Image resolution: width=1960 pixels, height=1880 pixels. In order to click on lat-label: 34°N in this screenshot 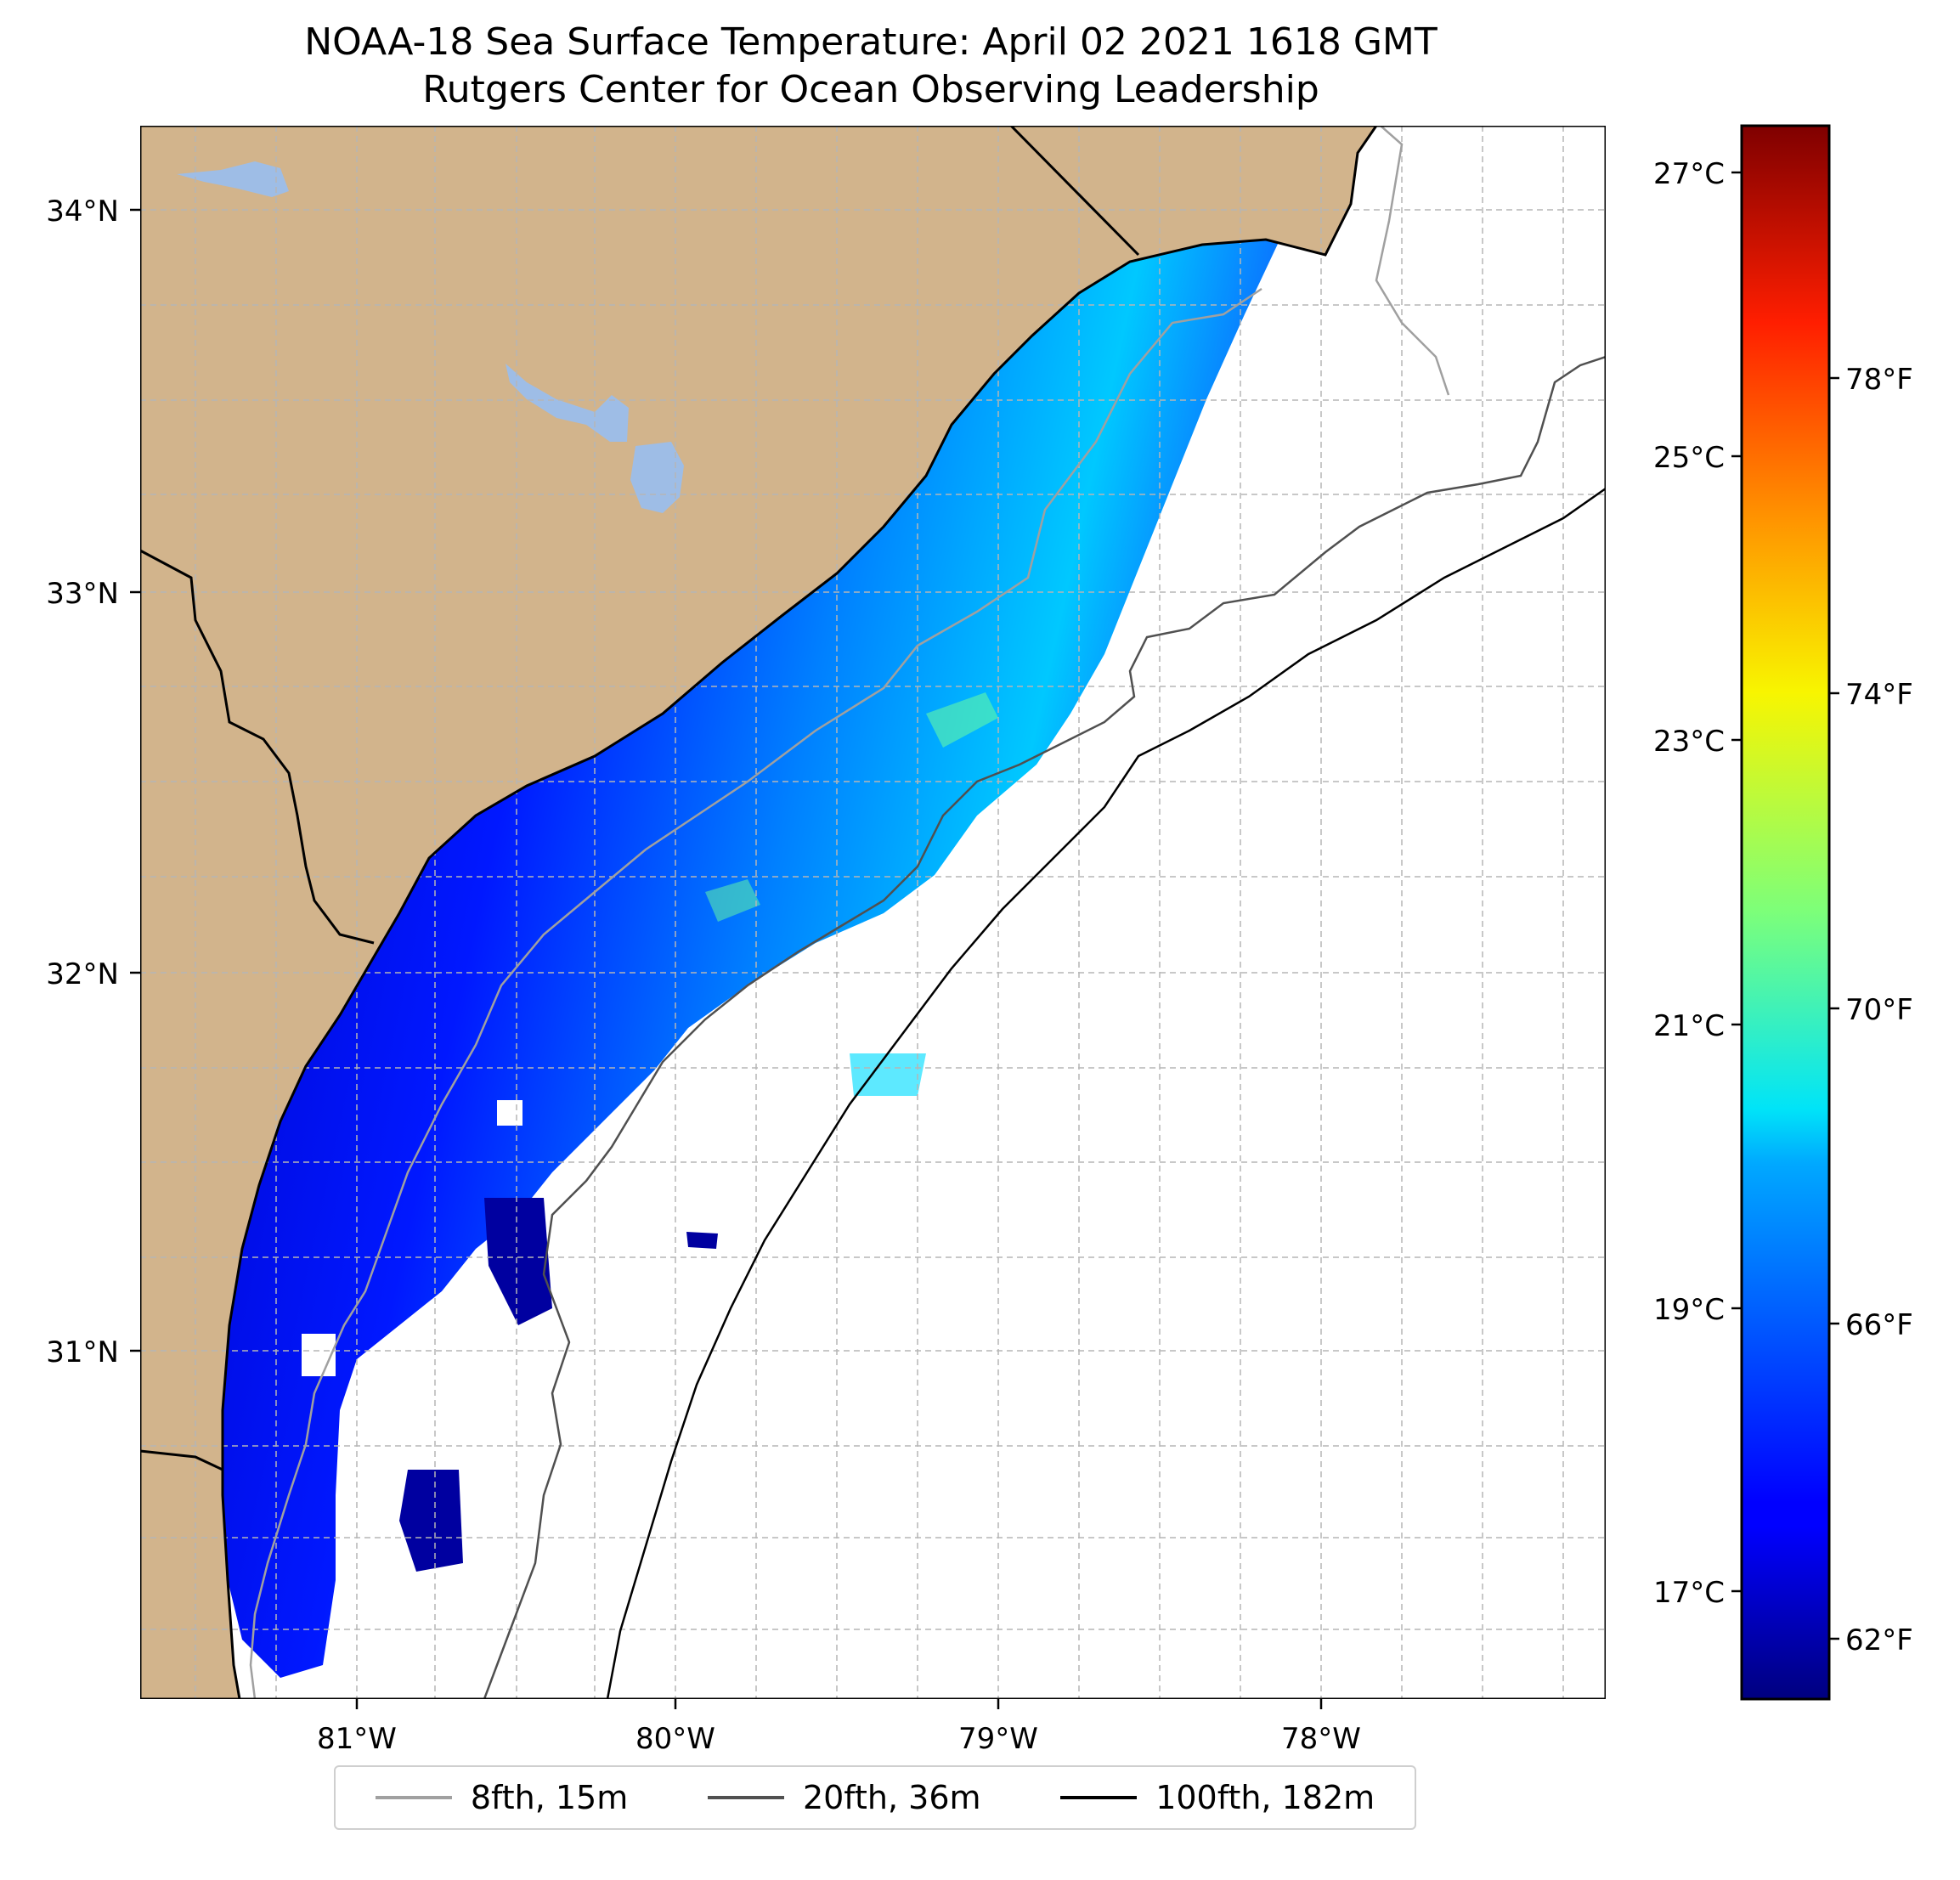, I will do `click(83, 212)`.